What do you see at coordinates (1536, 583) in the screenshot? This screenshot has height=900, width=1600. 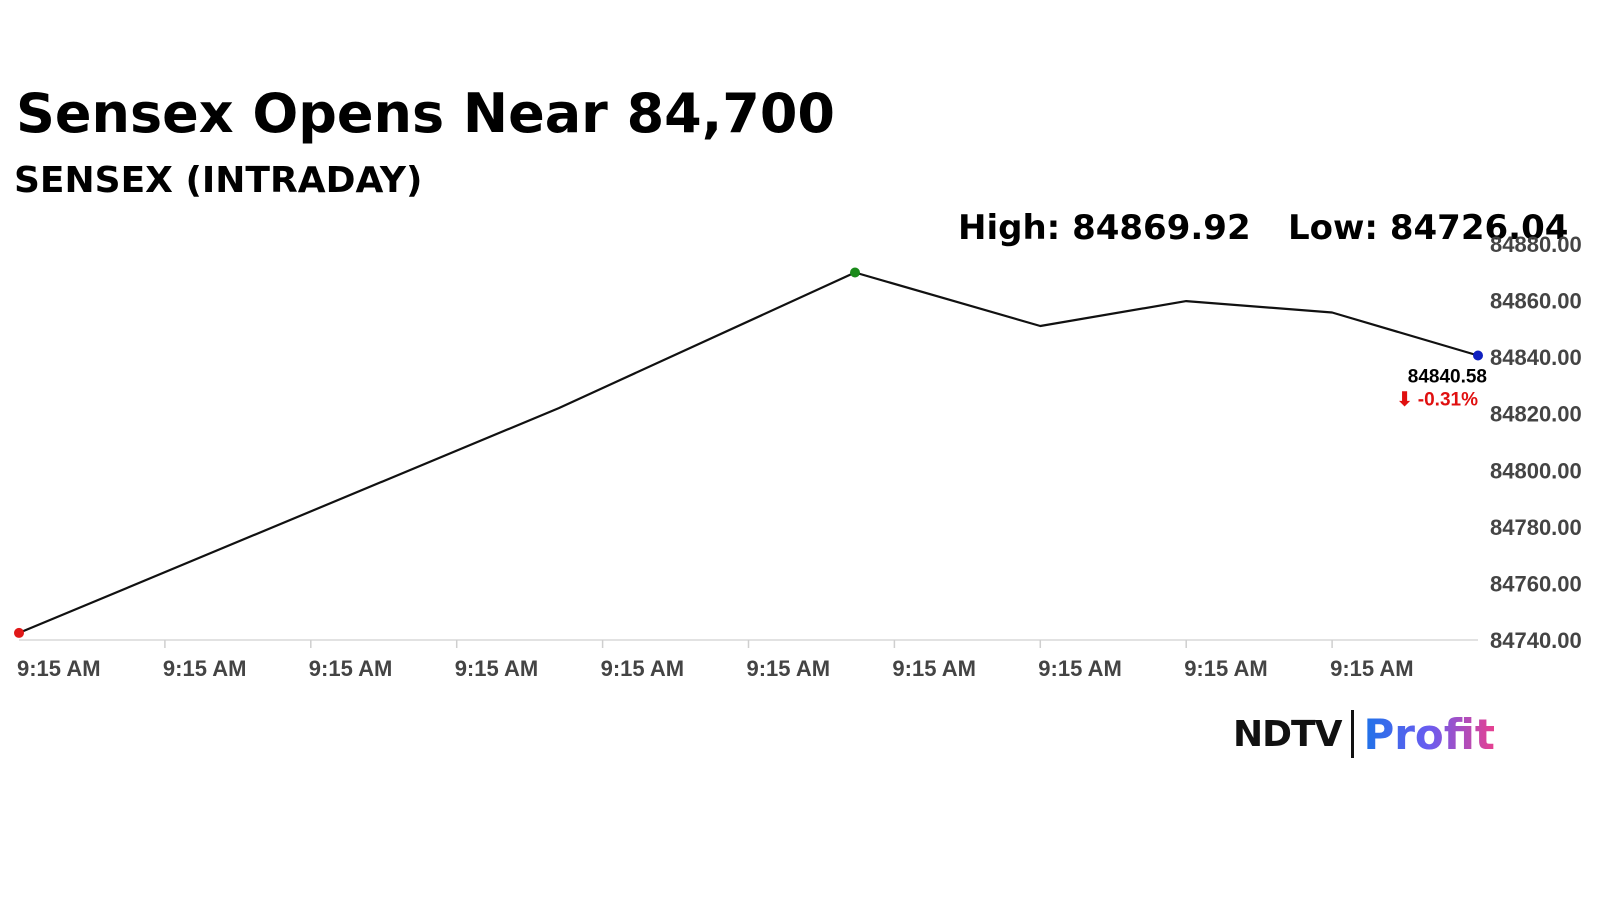 I see `y-tick-label: 84760.00` at bounding box center [1536, 583].